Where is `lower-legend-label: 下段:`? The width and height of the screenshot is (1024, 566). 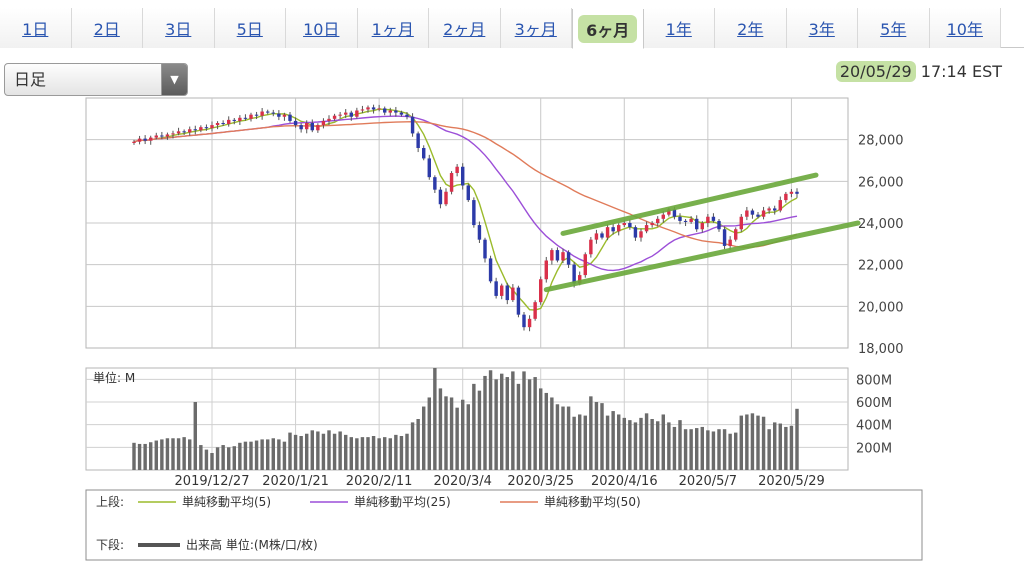 lower-legend-label: 下段: is located at coordinates (110, 544).